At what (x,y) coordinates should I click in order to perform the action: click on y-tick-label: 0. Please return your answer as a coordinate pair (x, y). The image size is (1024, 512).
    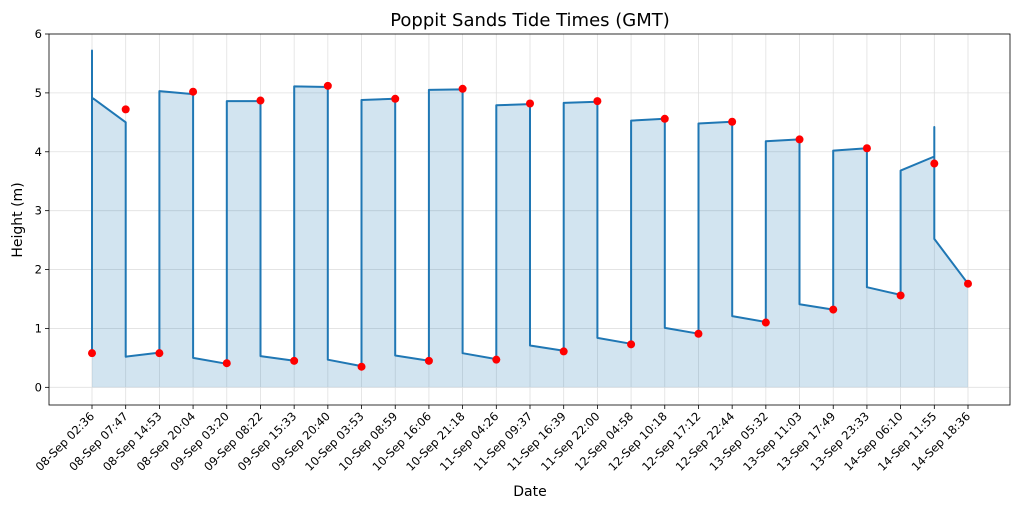
    Looking at the image, I should click on (38, 387).